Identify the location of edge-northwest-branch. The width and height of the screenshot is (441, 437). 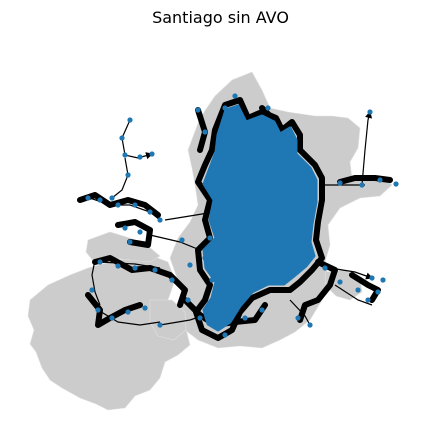
(137, 139).